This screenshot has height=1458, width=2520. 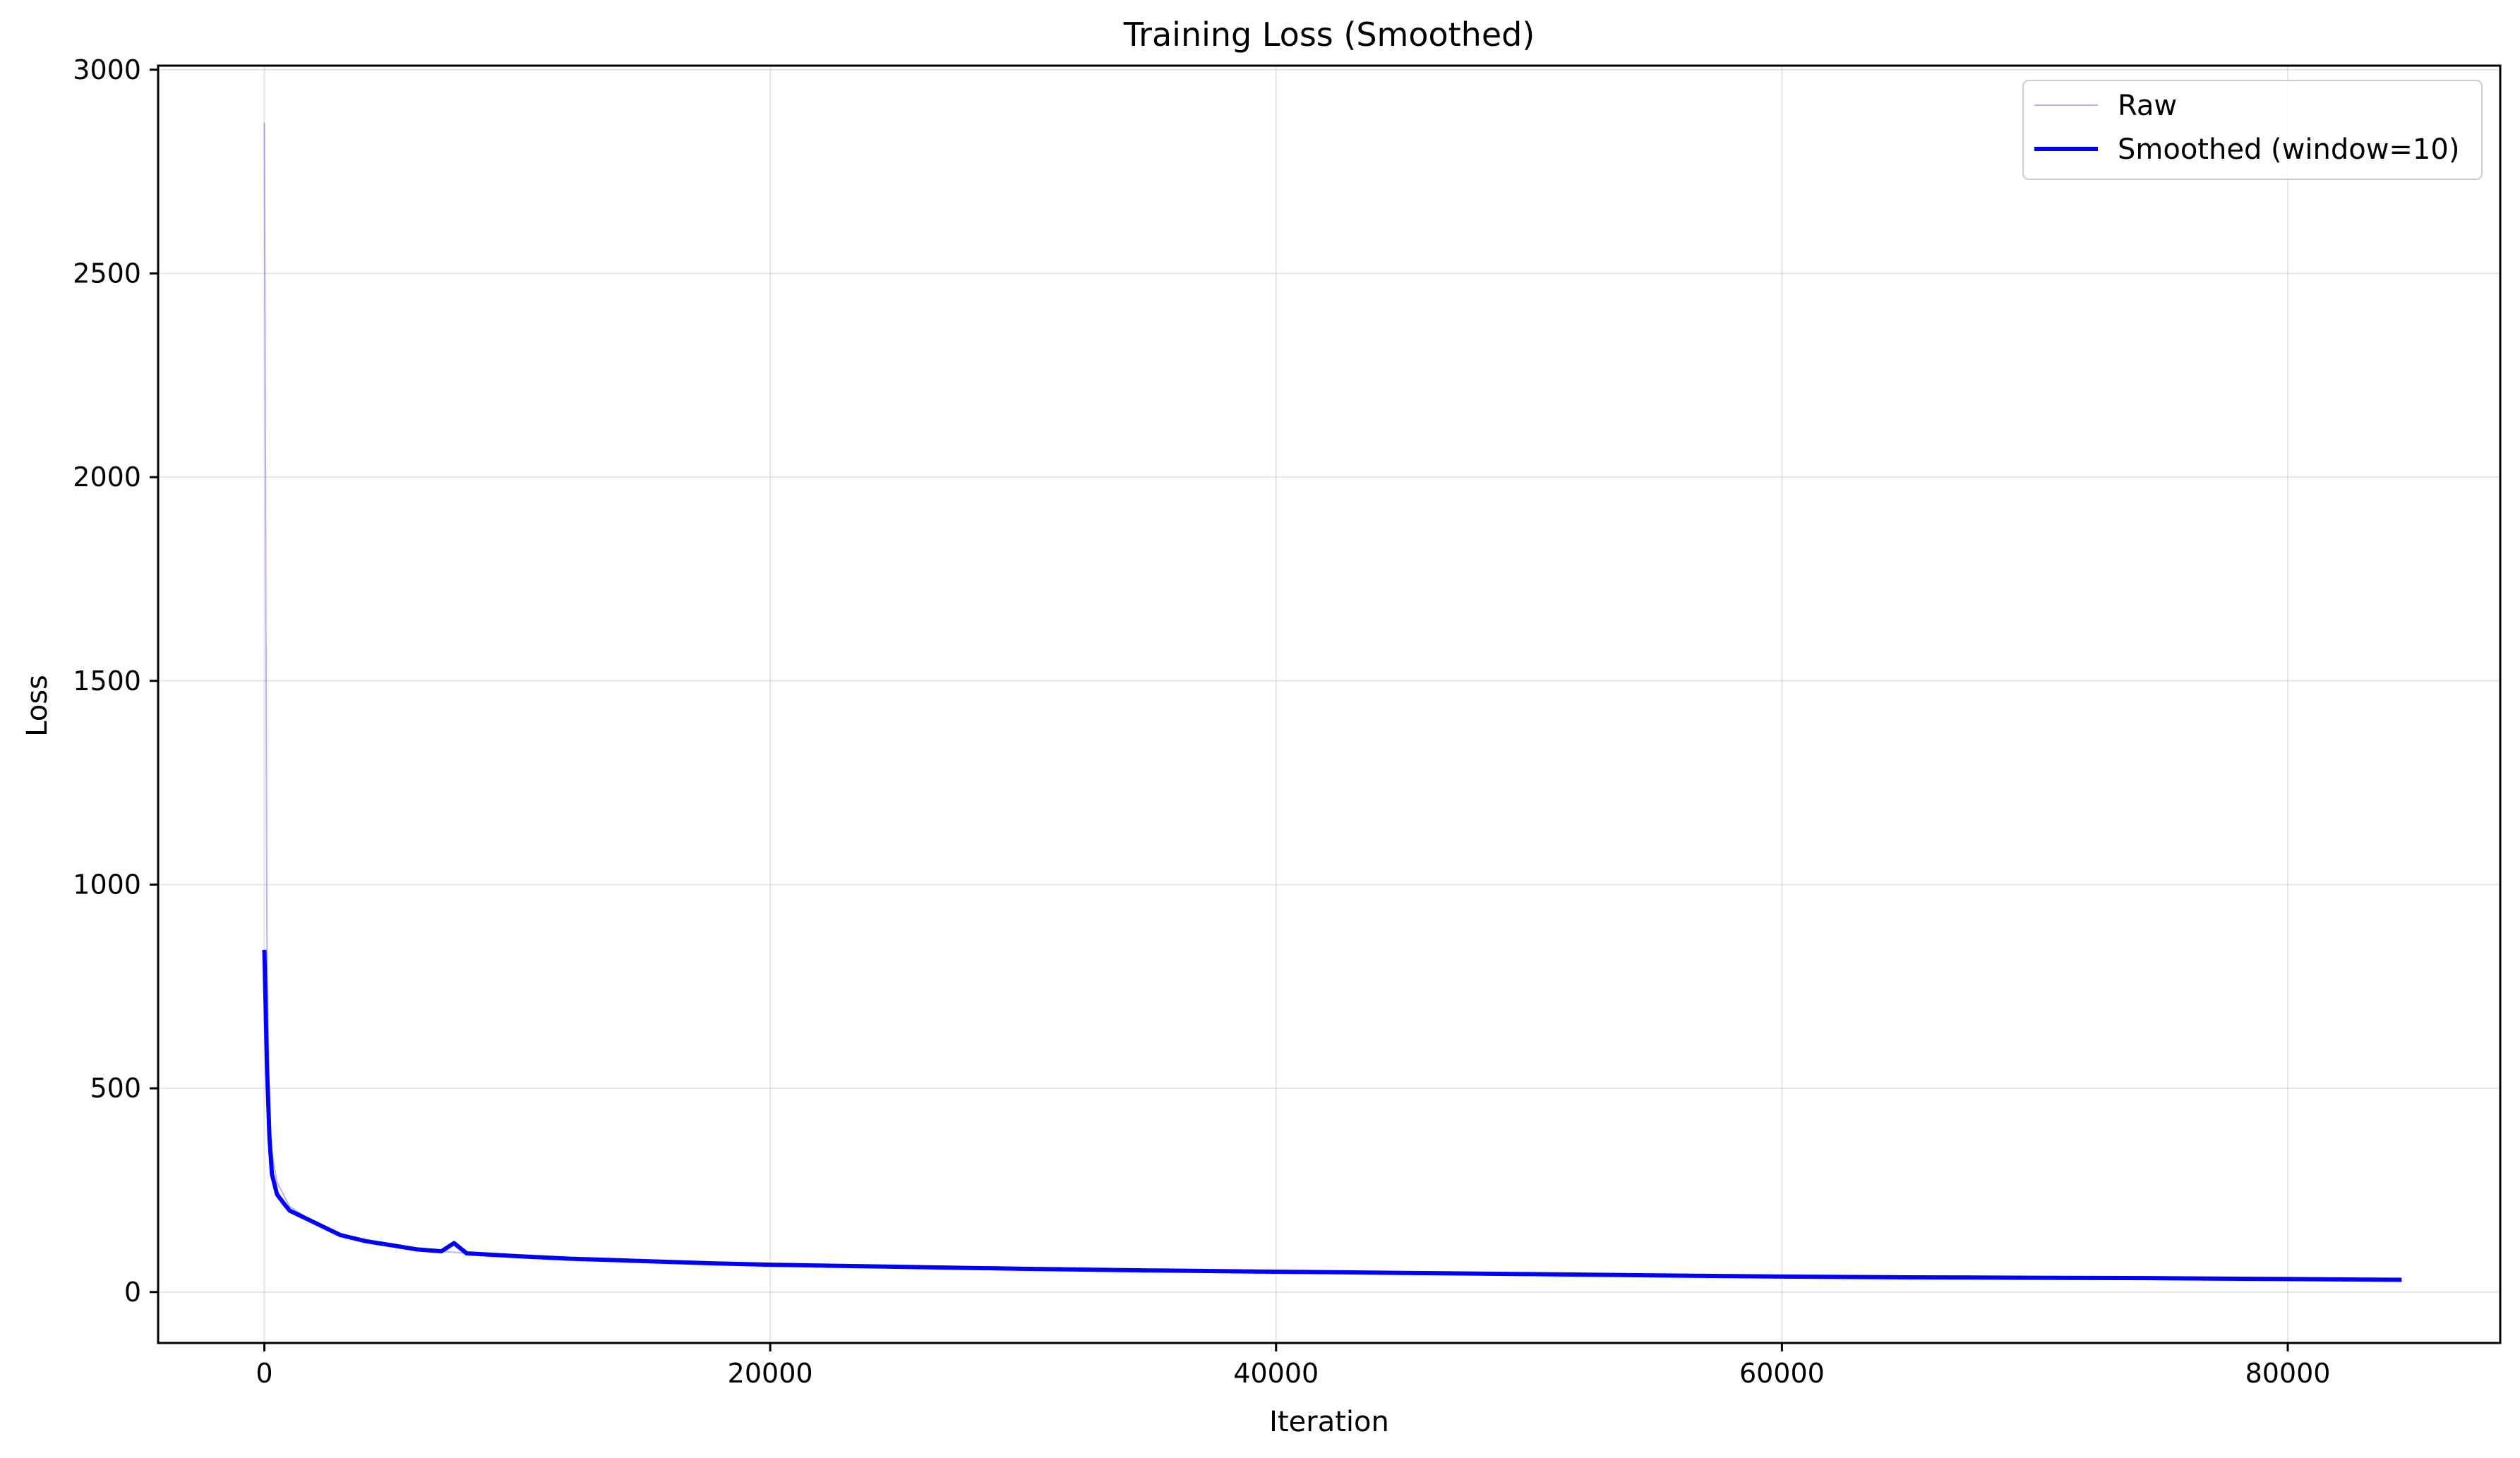 What do you see at coordinates (1329, 35) in the screenshot?
I see `chart-title: Training Loss (Smoothed)` at bounding box center [1329, 35].